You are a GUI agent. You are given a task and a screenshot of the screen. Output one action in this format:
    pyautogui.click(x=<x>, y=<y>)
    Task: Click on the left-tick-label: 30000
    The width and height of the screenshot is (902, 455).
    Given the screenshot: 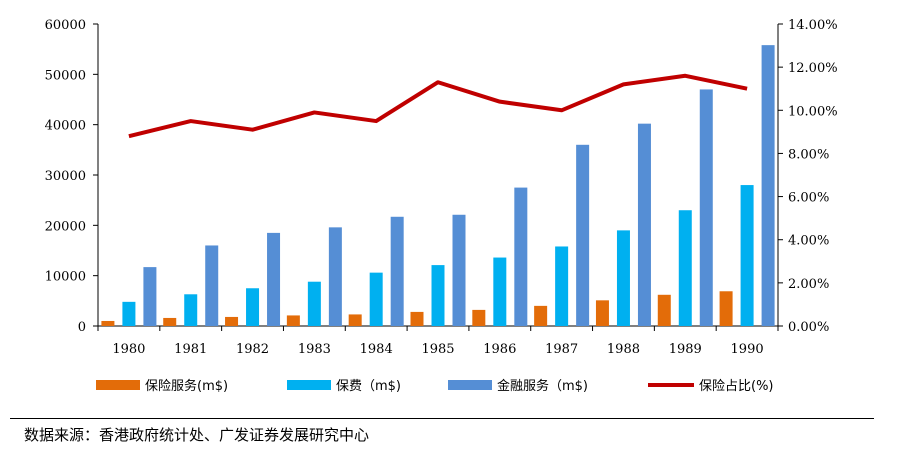 What is the action you would take?
    pyautogui.click(x=65, y=176)
    